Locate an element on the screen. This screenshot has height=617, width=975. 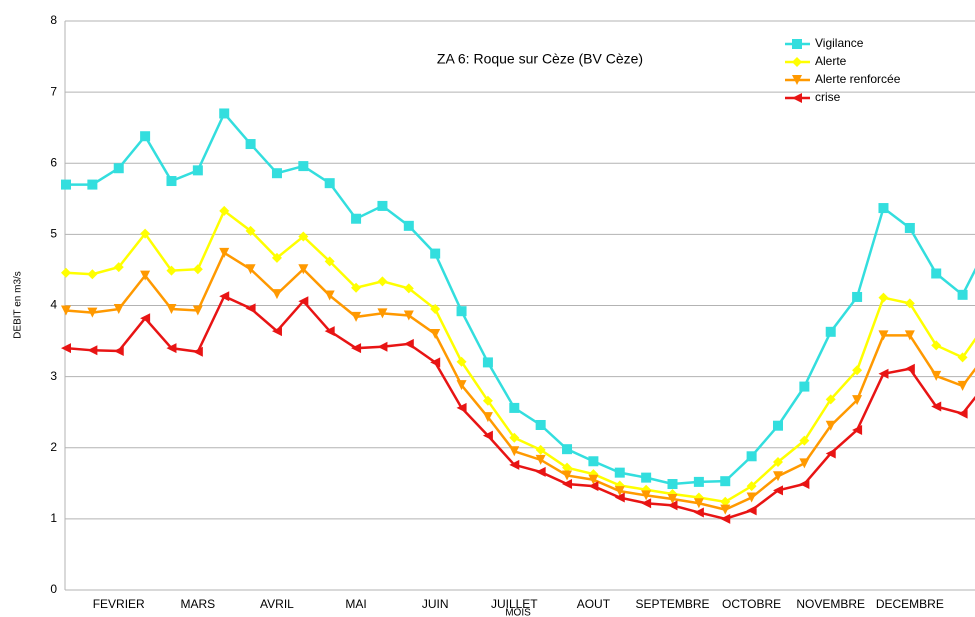
y-tick-label: 0 is located at coordinates (53, 589).